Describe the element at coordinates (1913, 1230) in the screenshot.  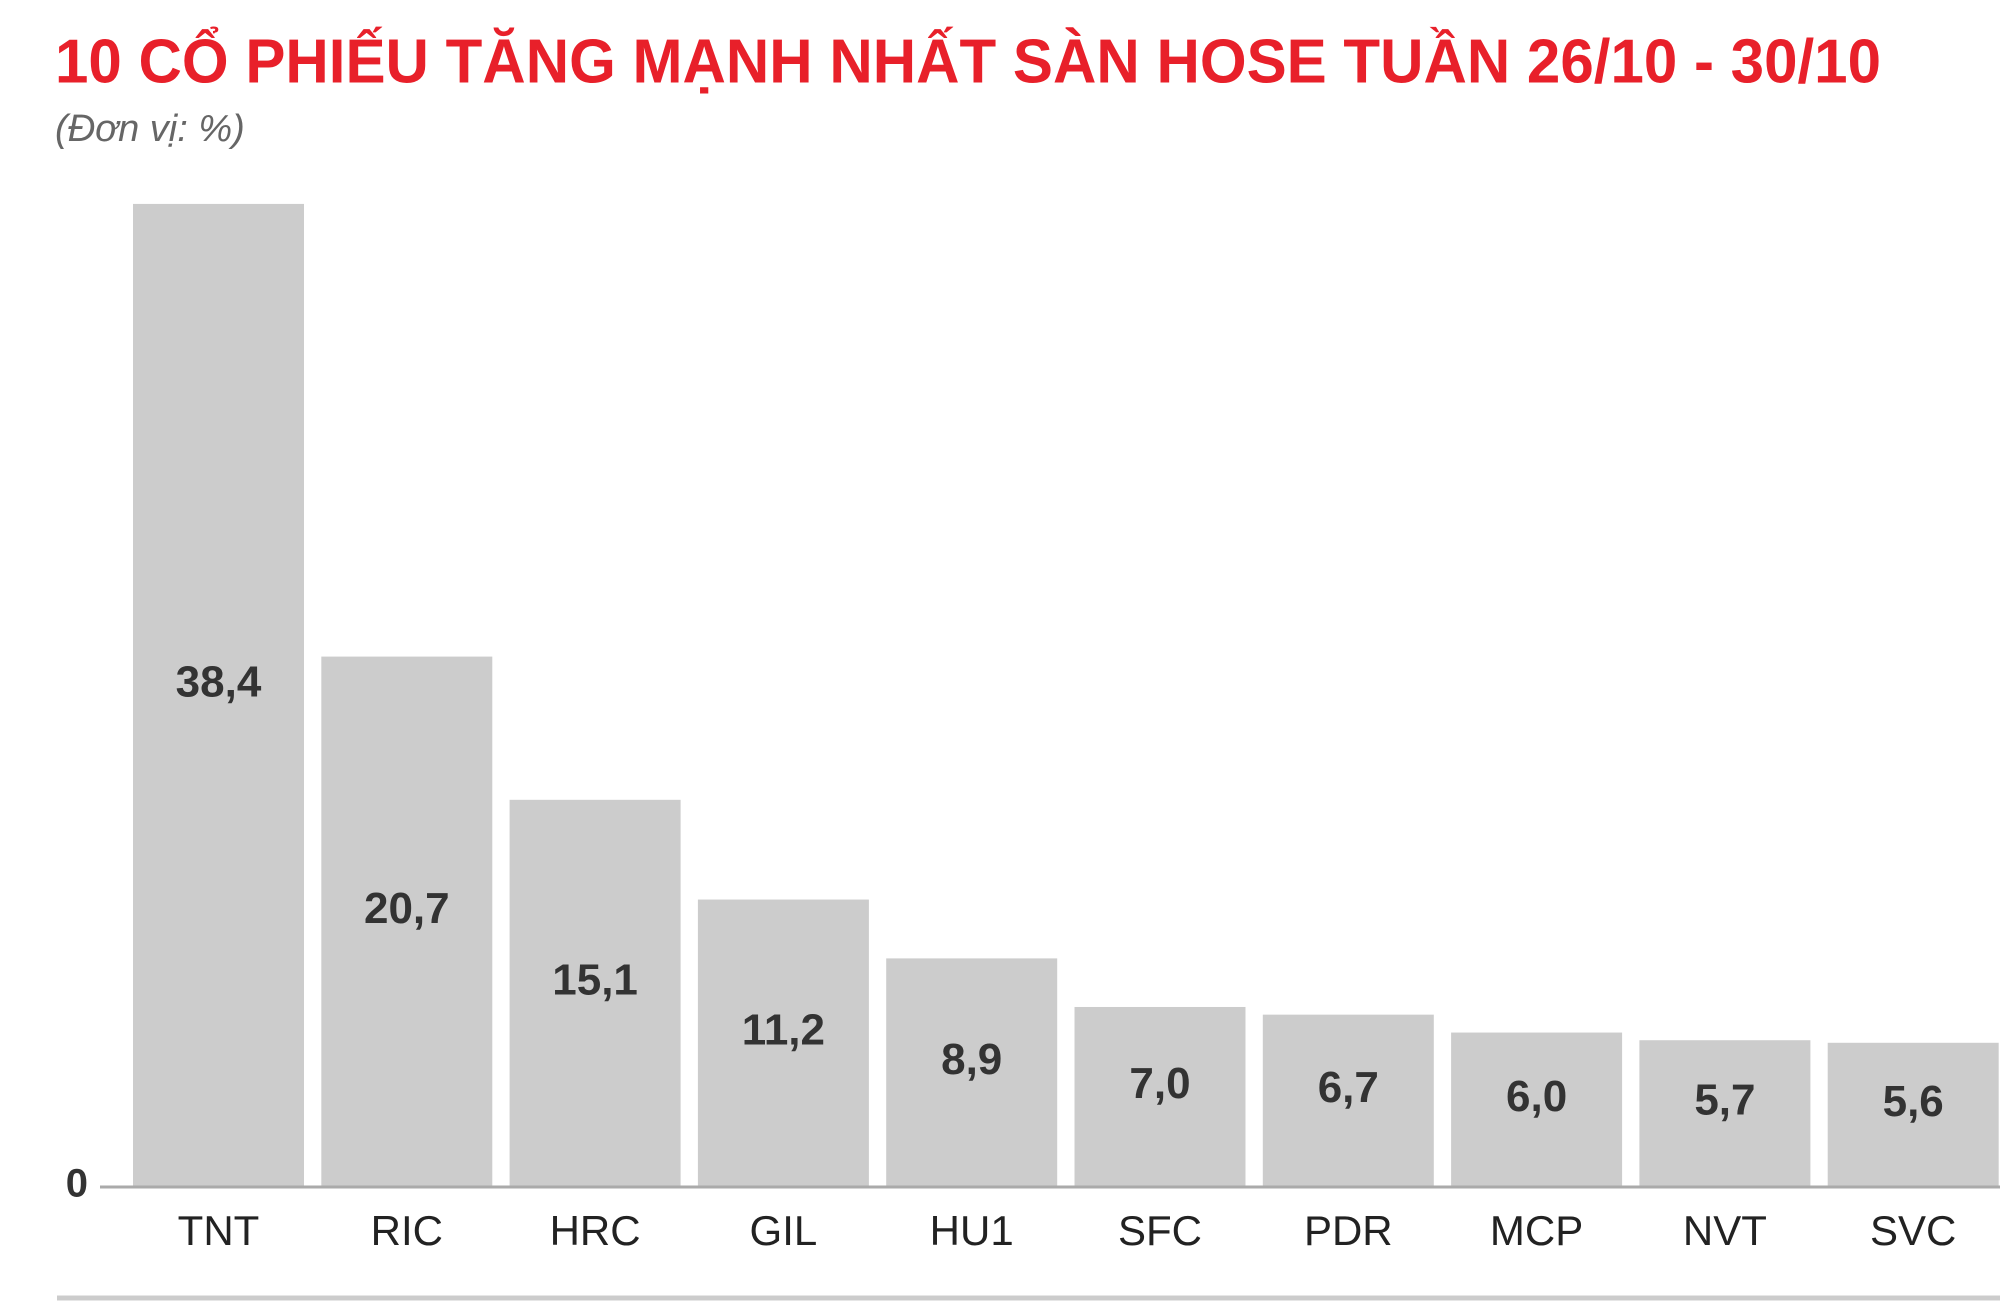
I see `x-tick-label: SVC` at that location.